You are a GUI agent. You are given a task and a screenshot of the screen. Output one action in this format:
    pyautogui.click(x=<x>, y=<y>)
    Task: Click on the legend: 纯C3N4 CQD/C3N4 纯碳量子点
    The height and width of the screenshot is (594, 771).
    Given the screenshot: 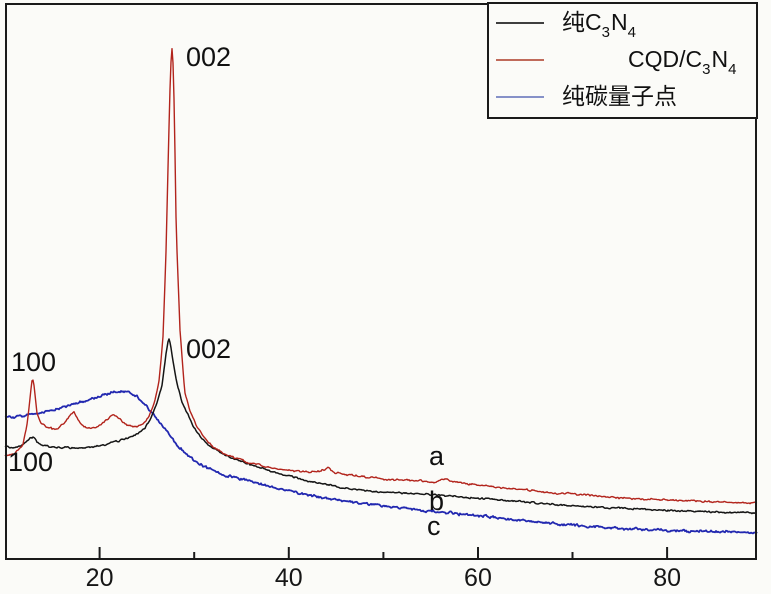 What is the action you would take?
    pyautogui.click(x=622, y=60)
    